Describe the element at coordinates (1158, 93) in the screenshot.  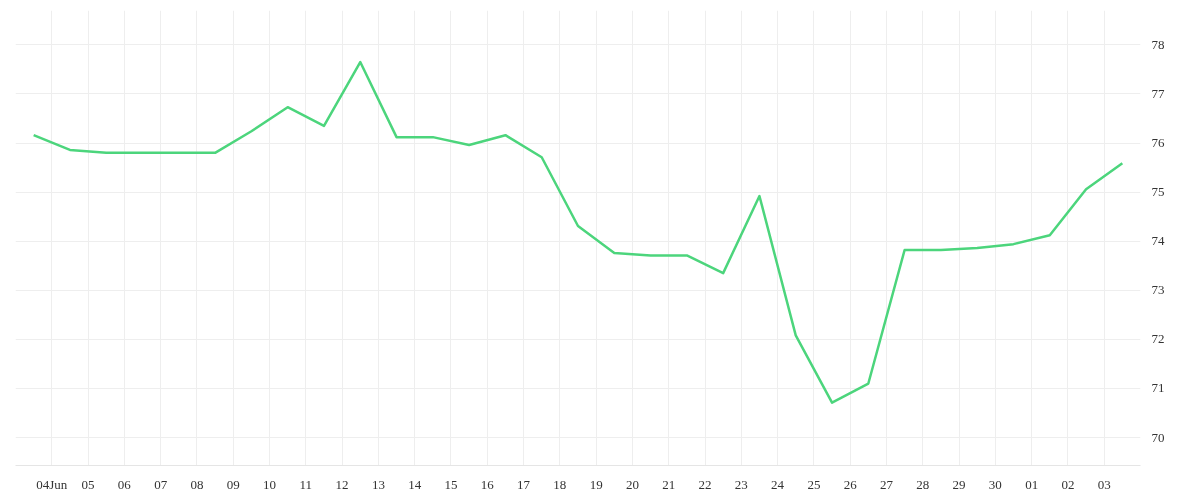
I see `y-tick-label: 77` at that location.